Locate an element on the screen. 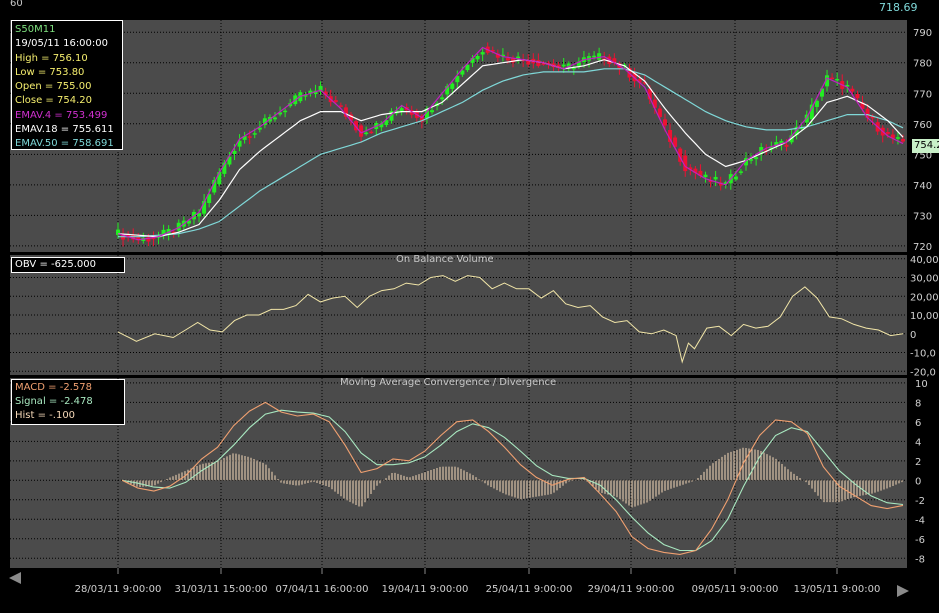  price-tick-label: 750 is located at coordinates (922, 155).